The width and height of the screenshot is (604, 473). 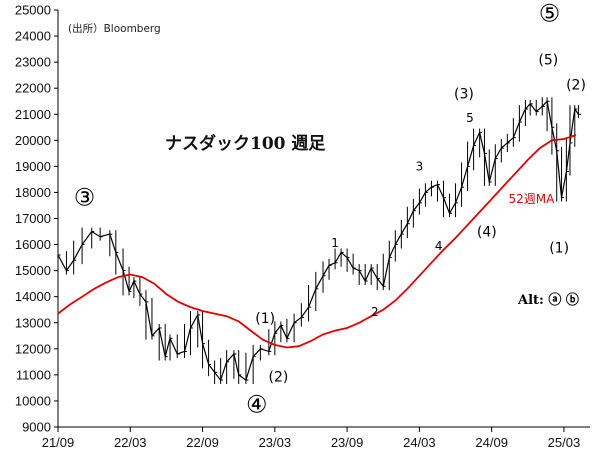 I want to click on wave-annotation: 5, so click(x=470, y=118).